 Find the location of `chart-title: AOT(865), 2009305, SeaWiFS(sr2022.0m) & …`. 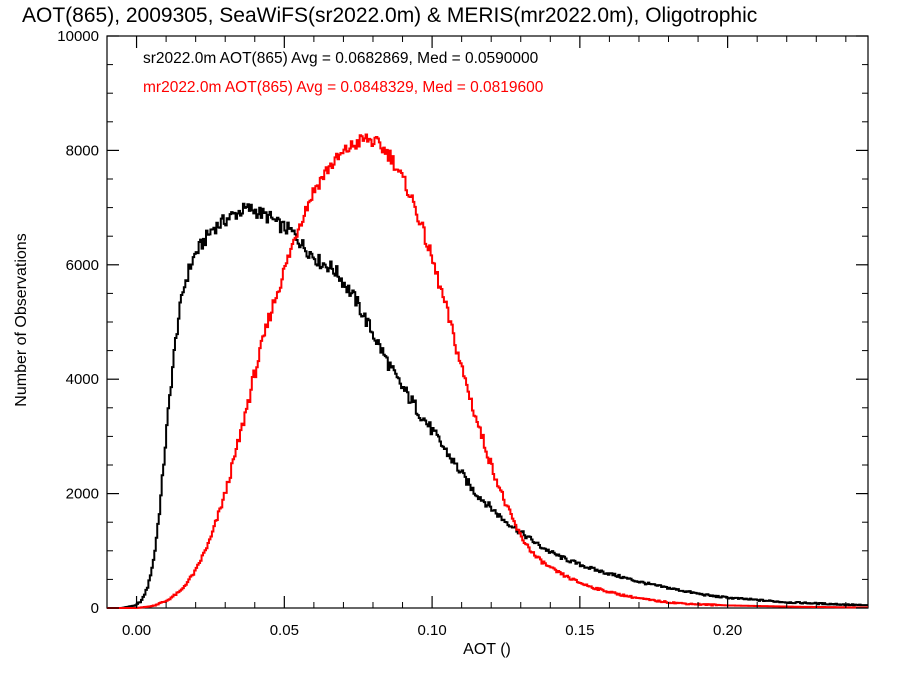

chart-title: AOT(865), 2009305, SeaWiFS(sr2022.0m) & … is located at coordinates (389, 15).